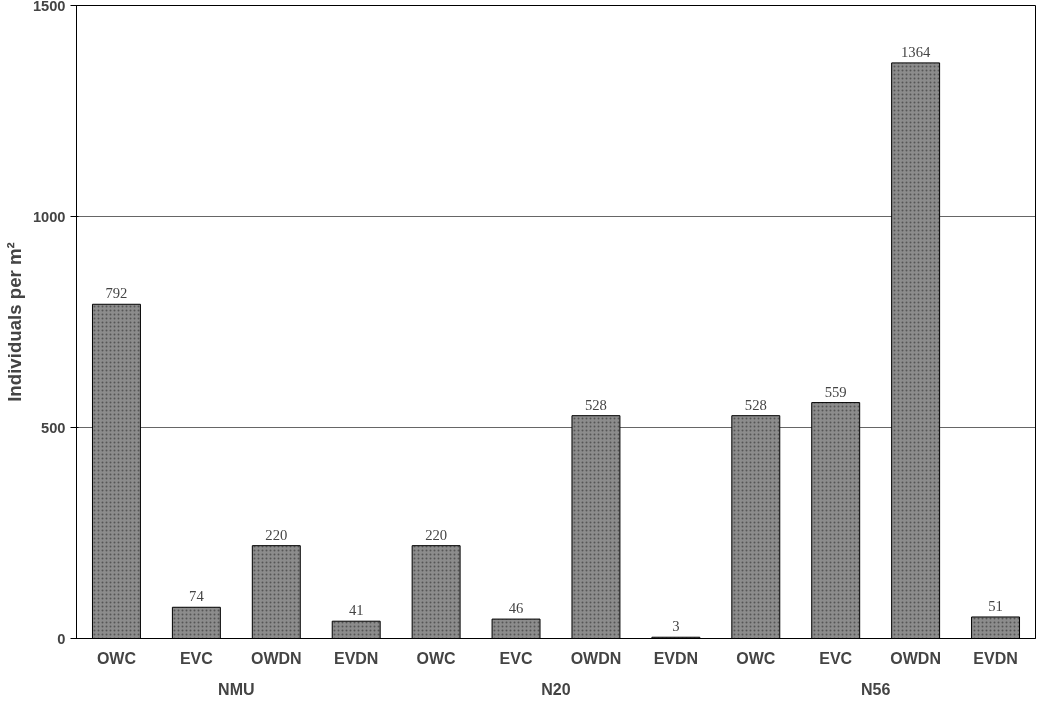  I want to click on y-tick-label: 1500, so click(49, 7).